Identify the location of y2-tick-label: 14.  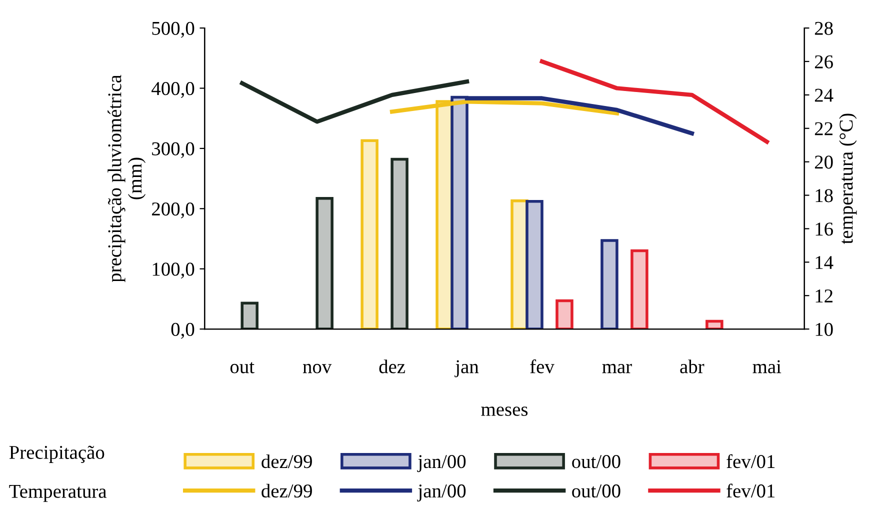
(825, 262).